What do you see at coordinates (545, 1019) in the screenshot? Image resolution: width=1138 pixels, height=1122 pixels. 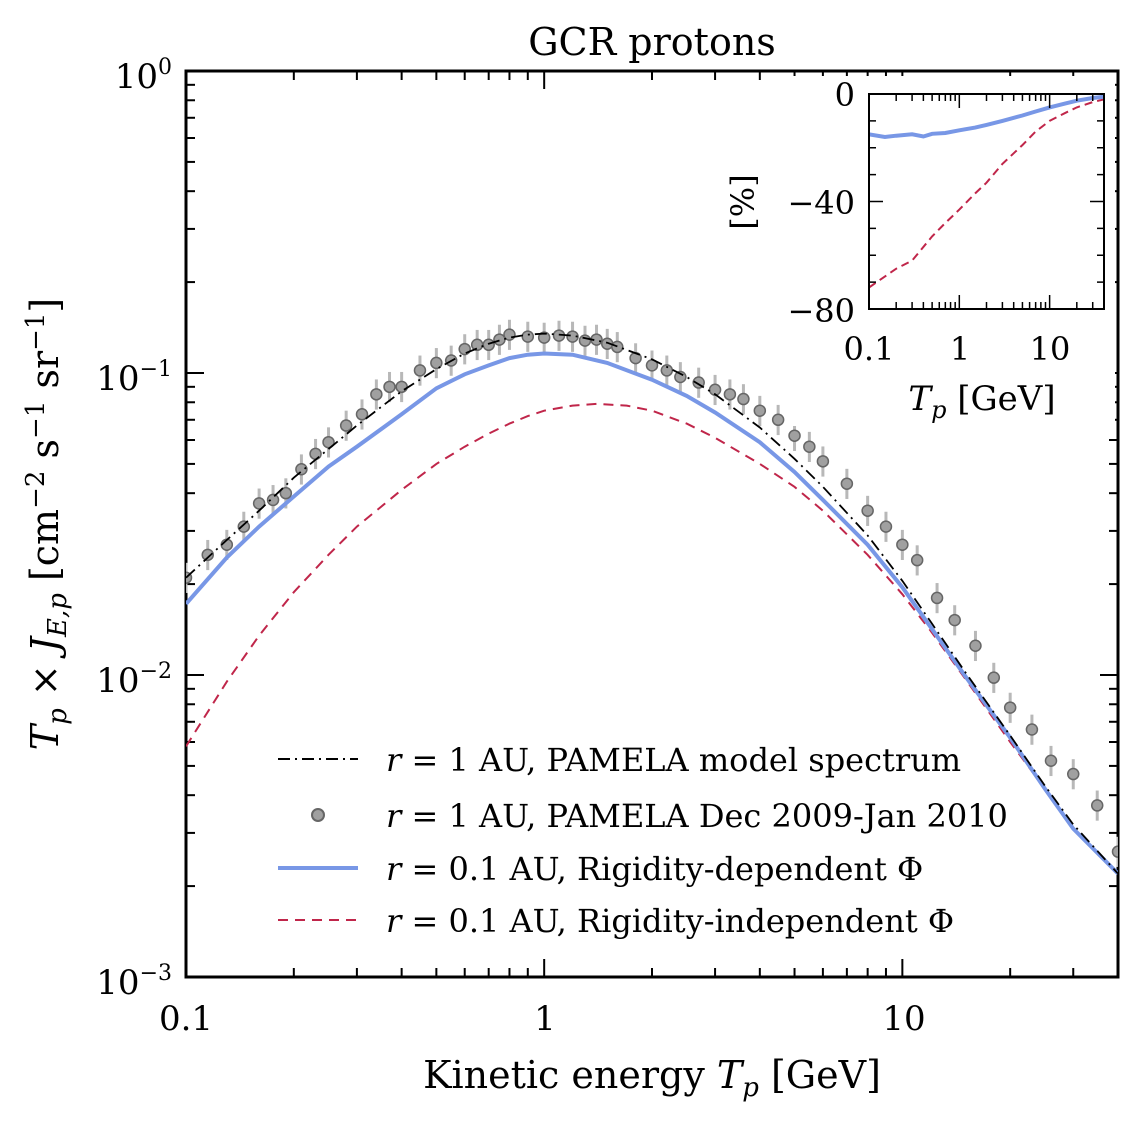 I see `x-tick-label: 1` at bounding box center [545, 1019].